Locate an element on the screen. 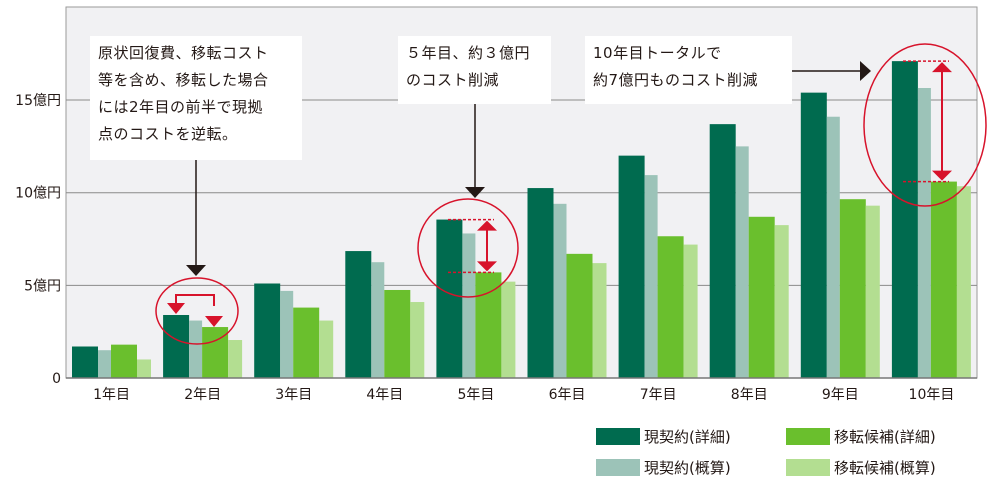 Image resolution: width=1000 pixels, height=485 pixels. annotation-line: 原状回復費、移転コスト is located at coordinates (183, 53).